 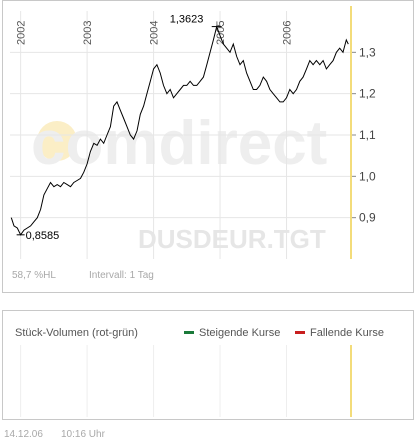 What do you see at coordinates (367, 135) in the screenshot?
I see `y-tick-label: 1,1` at bounding box center [367, 135].